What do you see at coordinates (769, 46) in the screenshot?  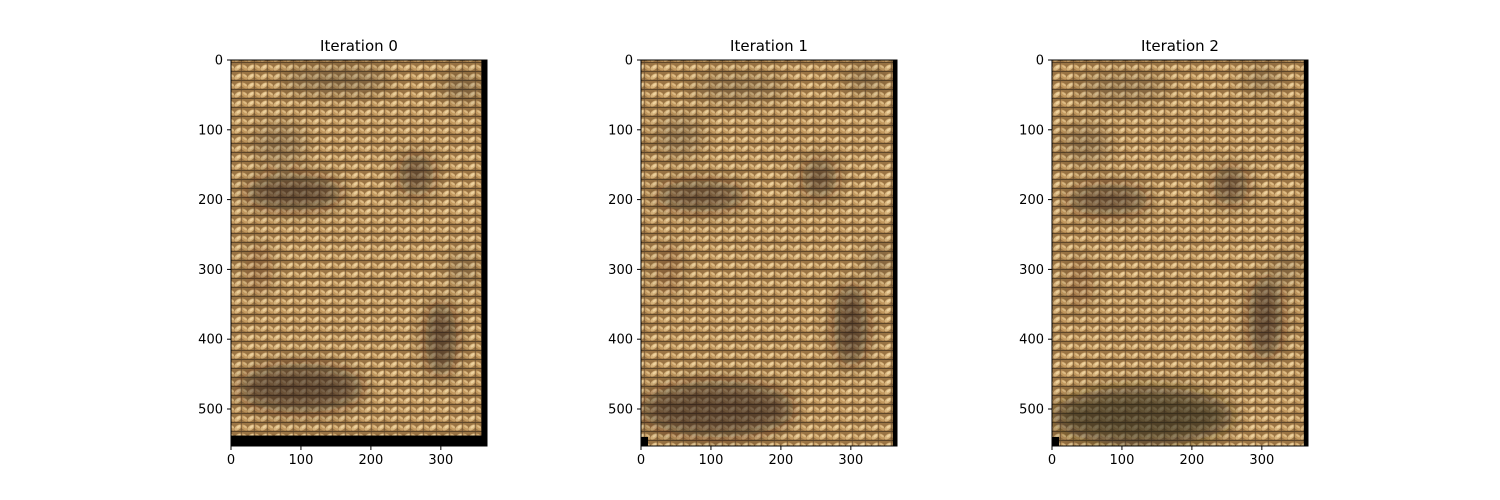 I see `subplot-title: Iteration 1` at bounding box center [769, 46].